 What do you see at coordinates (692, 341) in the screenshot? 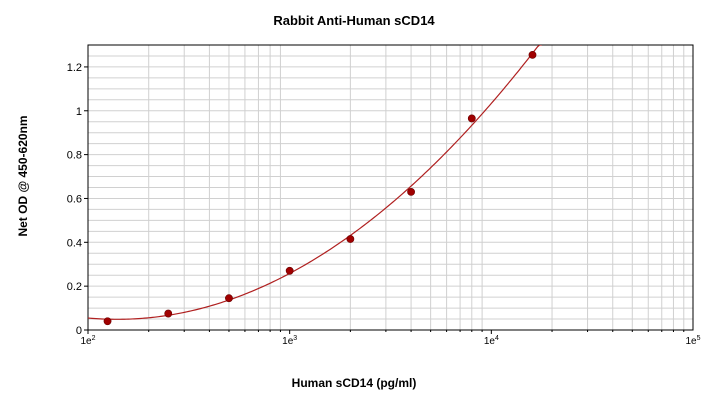
I see `x-tick-label: 1e5` at bounding box center [692, 341].